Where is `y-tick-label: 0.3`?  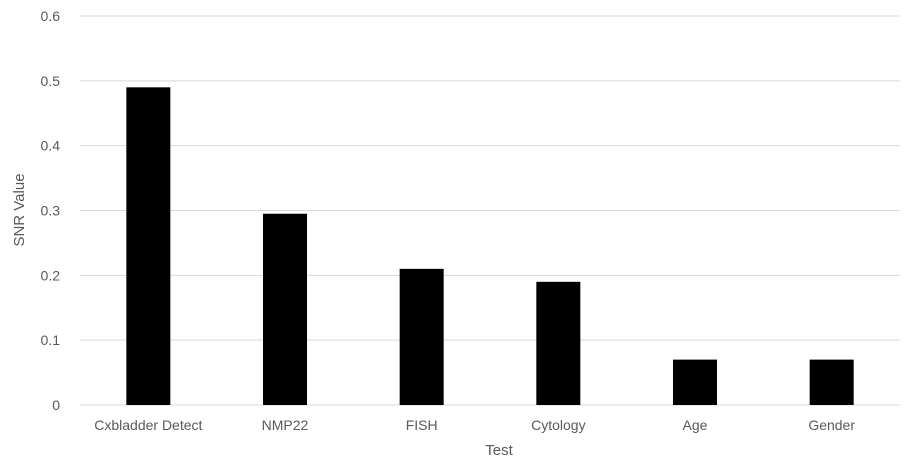 y-tick-label: 0.3 is located at coordinates (51, 211).